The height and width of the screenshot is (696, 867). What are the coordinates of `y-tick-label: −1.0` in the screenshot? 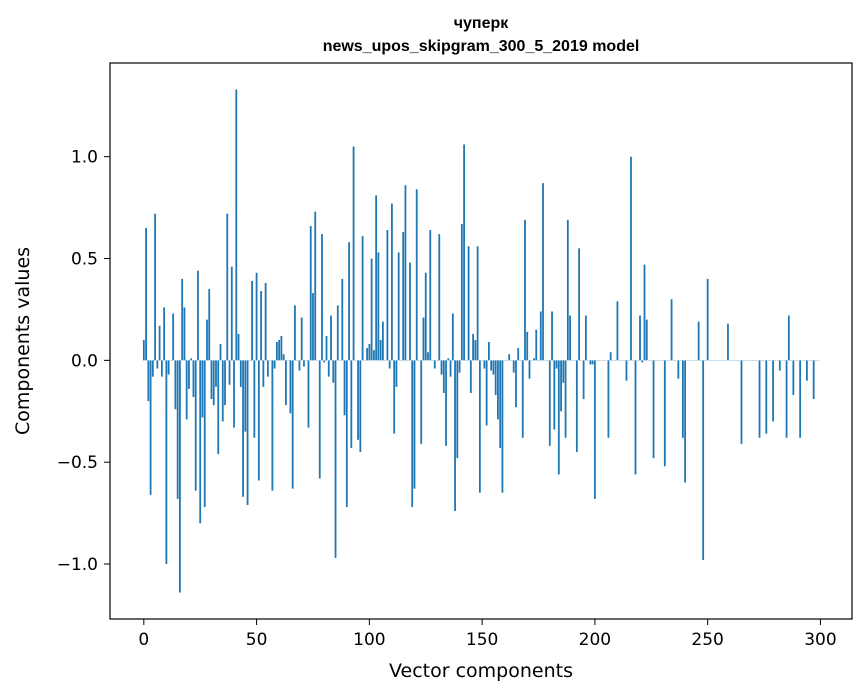 It's located at (77, 565).